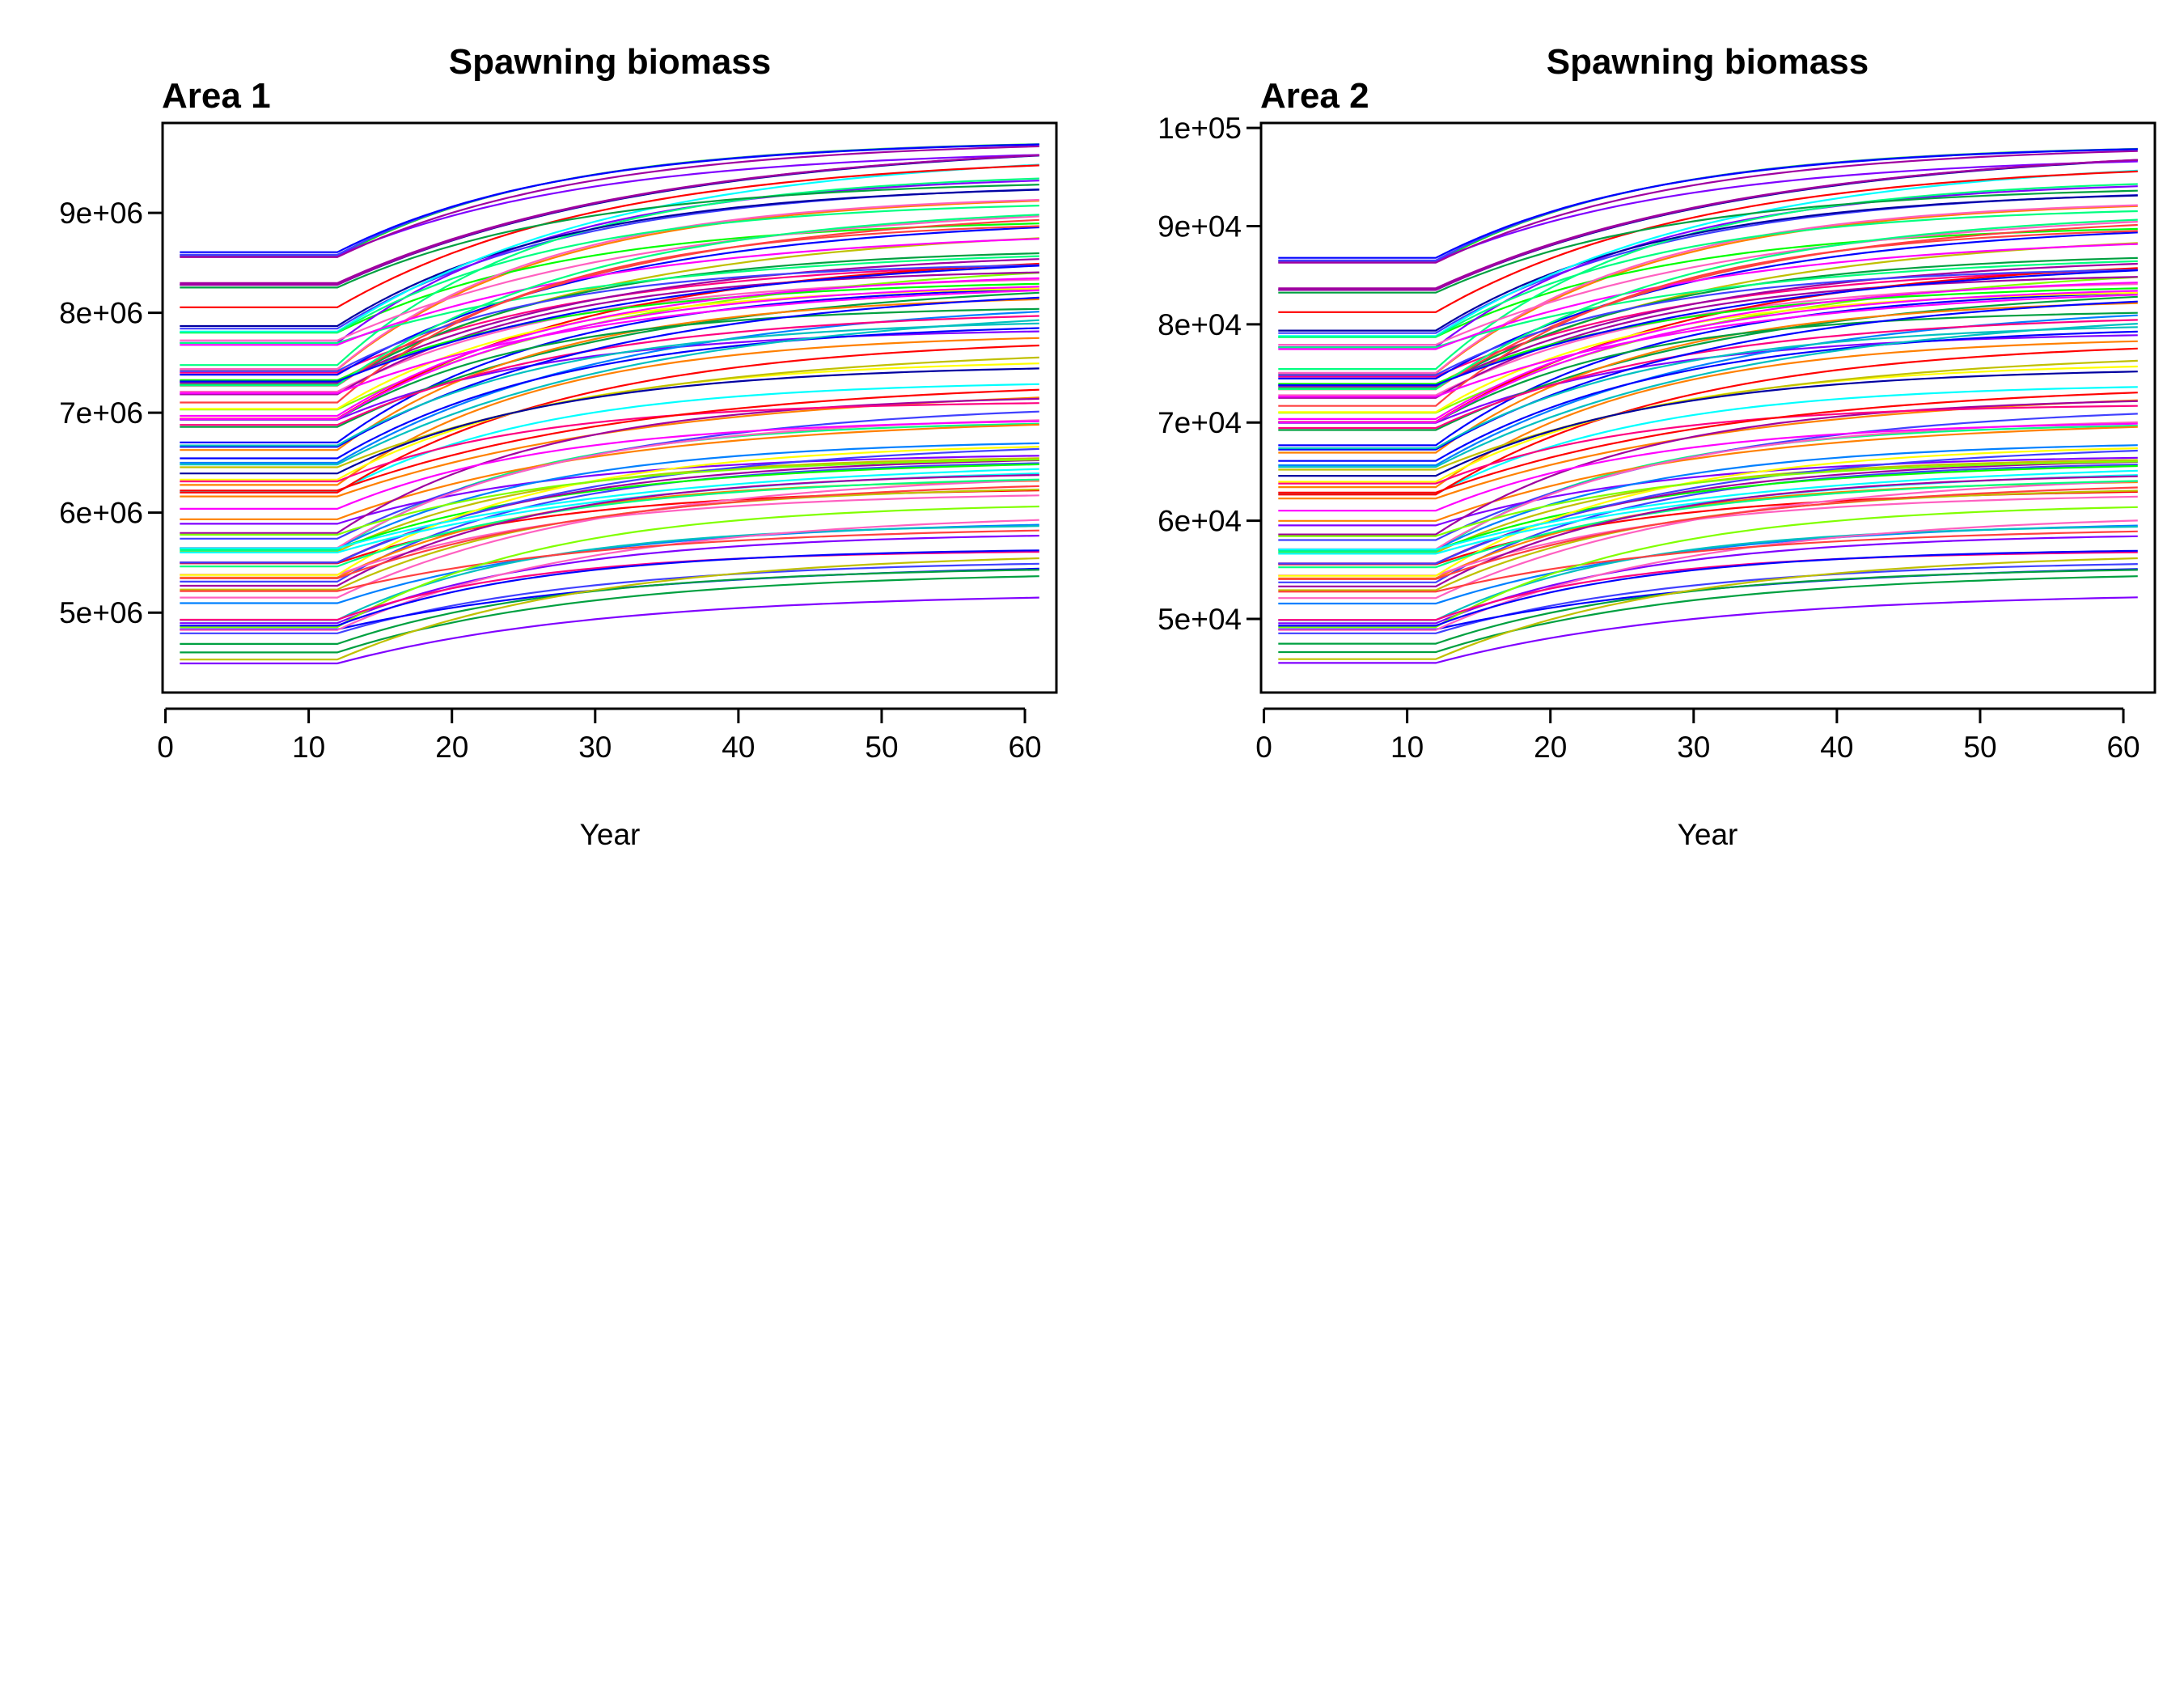 Image resolution: width=2184 pixels, height=1699 pixels. Describe the element at coordinates (1200, 227) in the screenshot. I see `y-tick-label: 9e+04` at that location.